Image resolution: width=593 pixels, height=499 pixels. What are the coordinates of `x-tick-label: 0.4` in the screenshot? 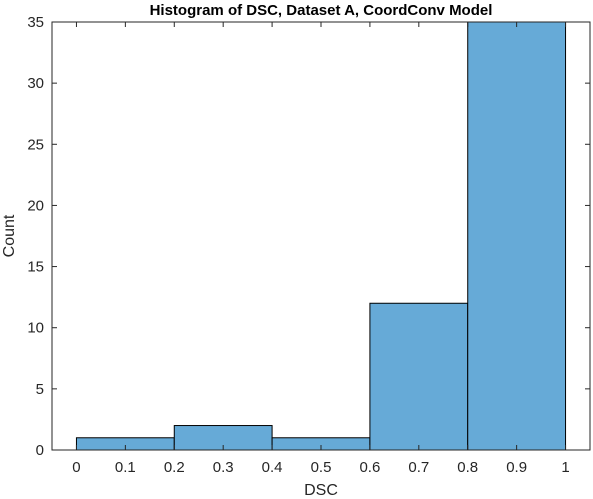 It's located at (272, 467).